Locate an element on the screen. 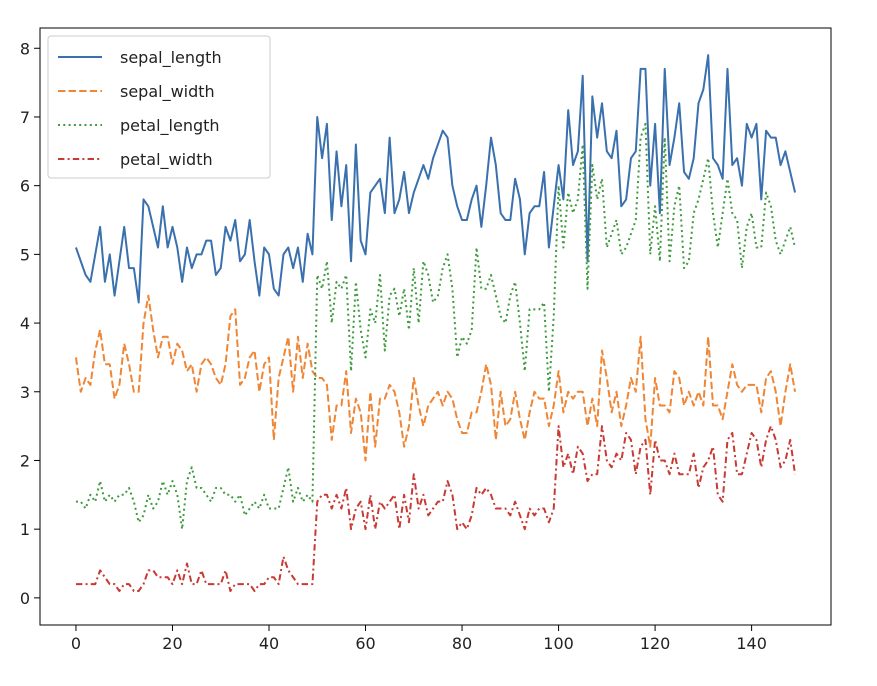  y-tick-label: 7 is located at coordinates (25, 117).